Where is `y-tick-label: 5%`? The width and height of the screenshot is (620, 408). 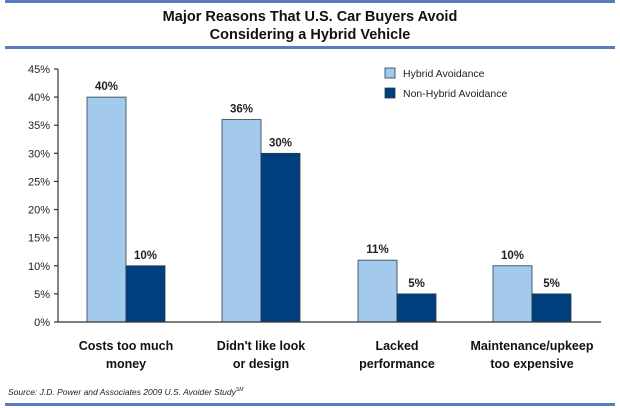
y-tick-label: 5% is located at coordinates (42, 295).